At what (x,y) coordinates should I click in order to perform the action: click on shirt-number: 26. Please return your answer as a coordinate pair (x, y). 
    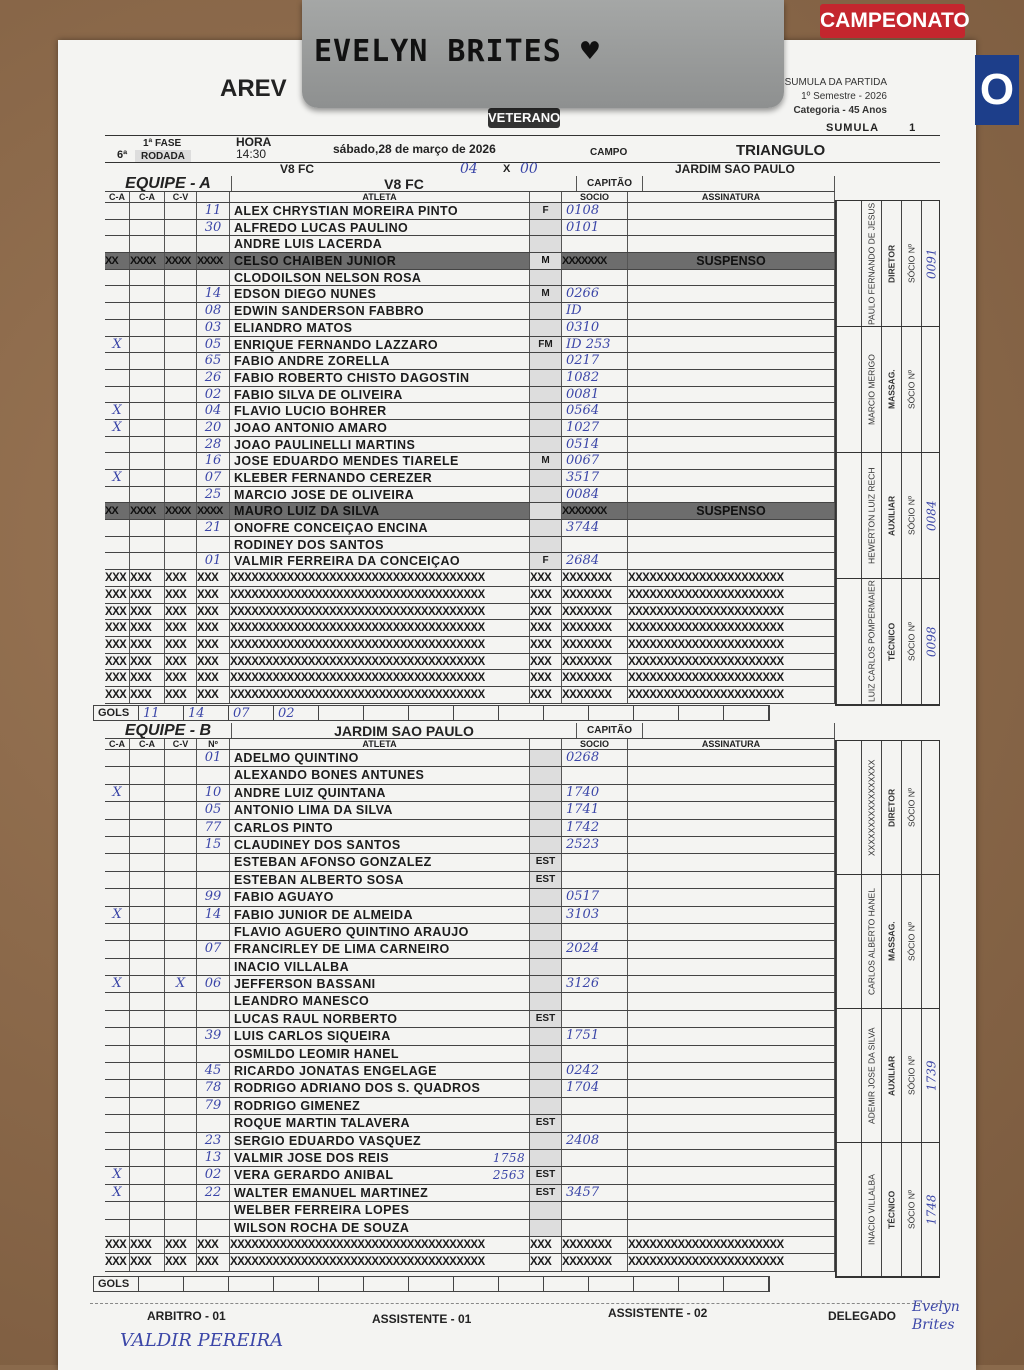
    Looking at the image, I should click on (213, 377).